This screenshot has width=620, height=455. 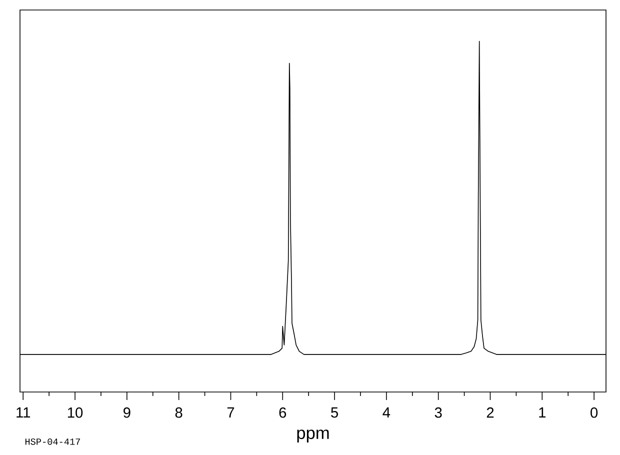 I want to click on x-tick-label: 10, so click(x=75, y=412).